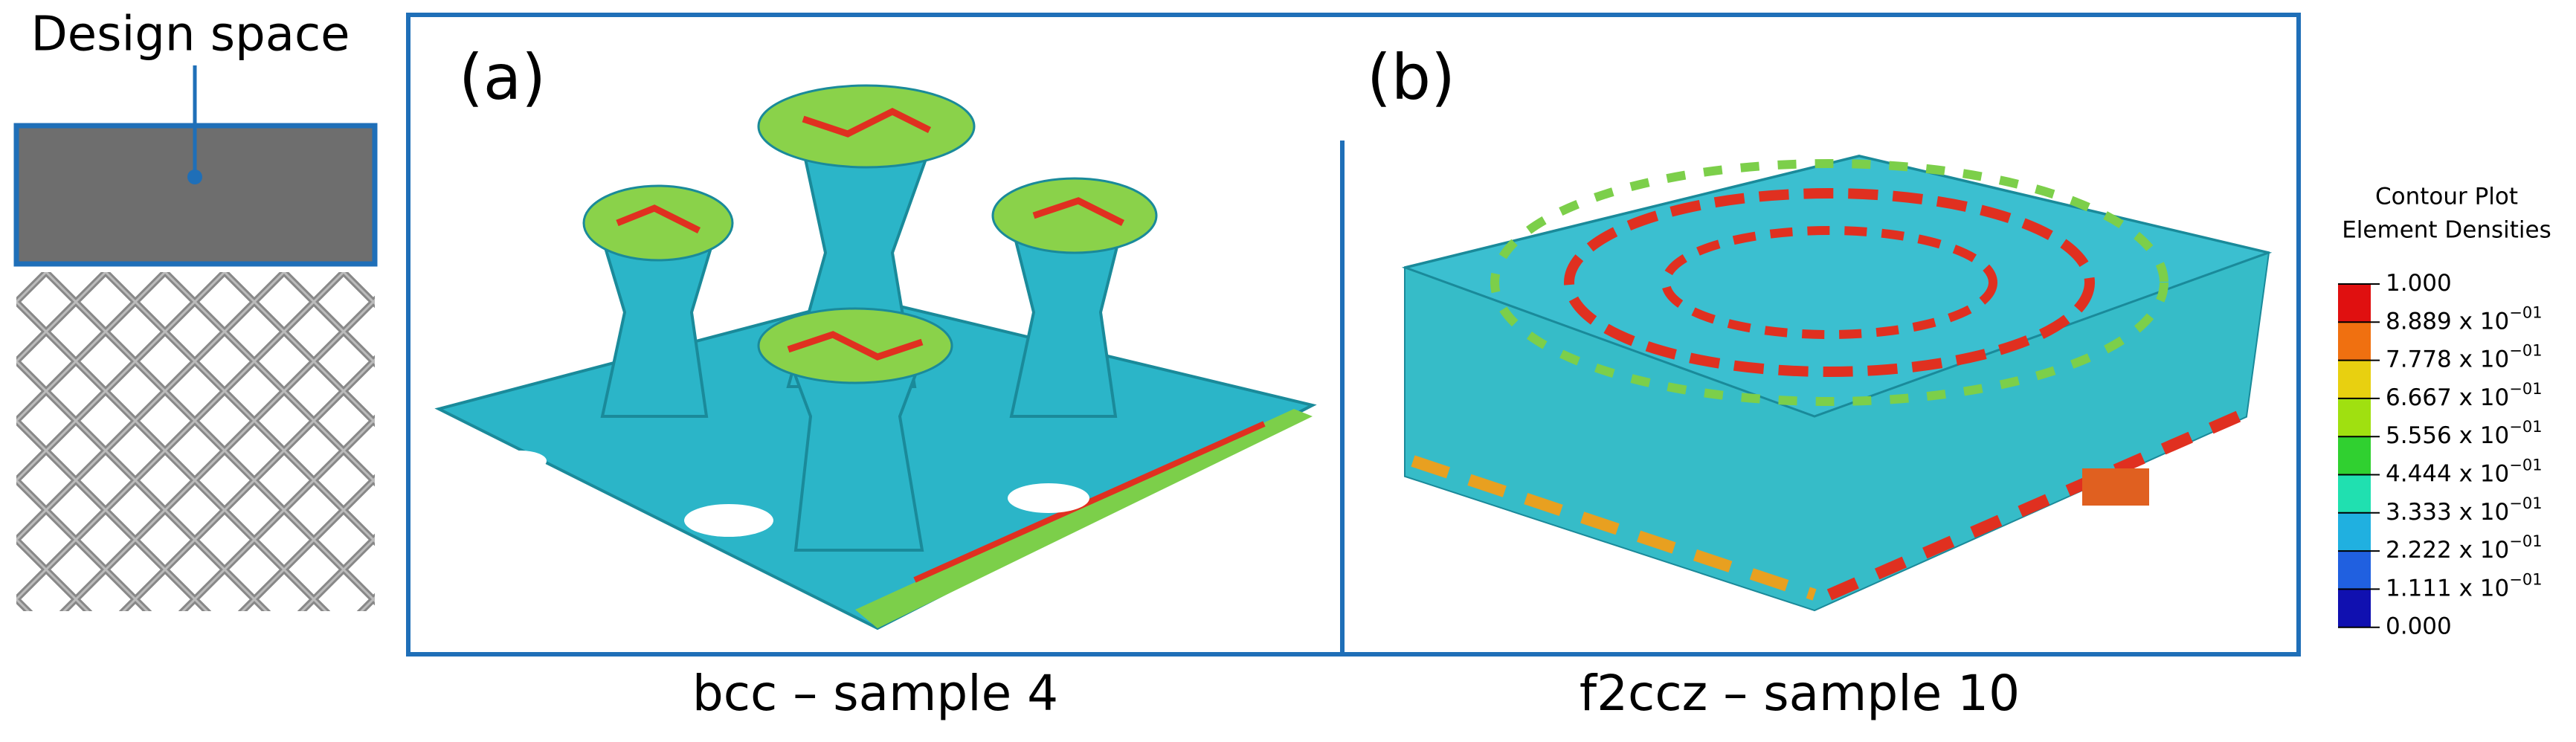  I want to click on legend-title: Contour Plot, so click(2446, 197).